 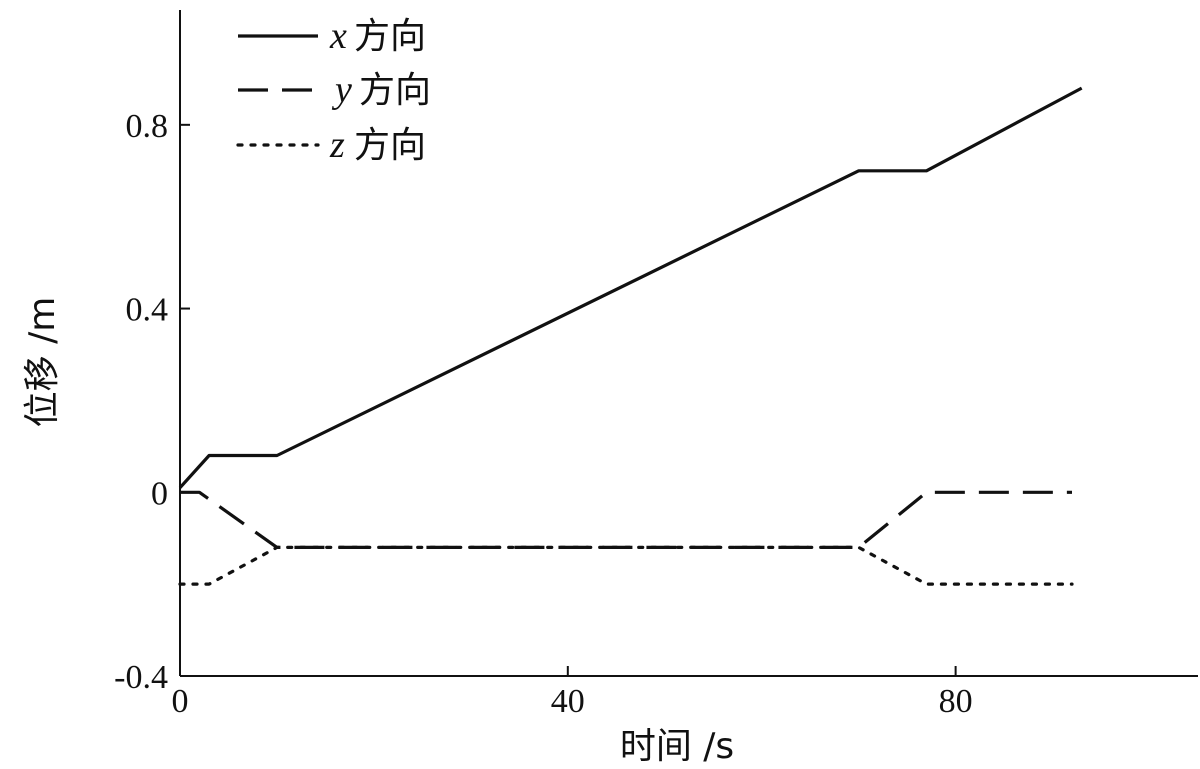 I want to click on y-tick-label: 0.4, so click(x=147, y=310).